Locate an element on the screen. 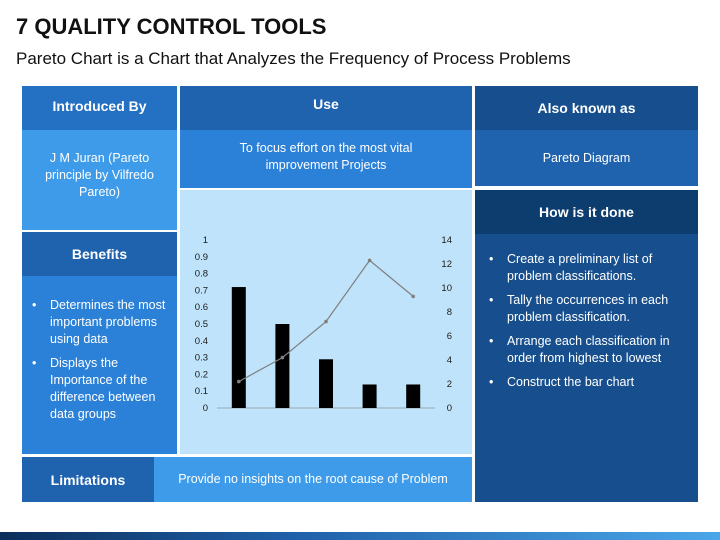 This screenshot has height=540, width=720. limitations-header: Limitations is located at coordinates (88, 479).